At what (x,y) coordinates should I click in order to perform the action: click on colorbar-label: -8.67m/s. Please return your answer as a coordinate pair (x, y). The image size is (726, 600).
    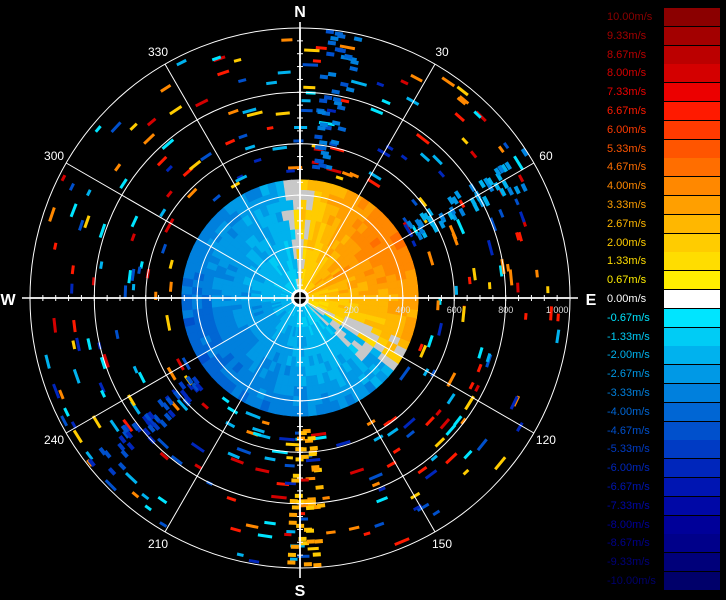
    Looking at the image, I should click on (628, 543).